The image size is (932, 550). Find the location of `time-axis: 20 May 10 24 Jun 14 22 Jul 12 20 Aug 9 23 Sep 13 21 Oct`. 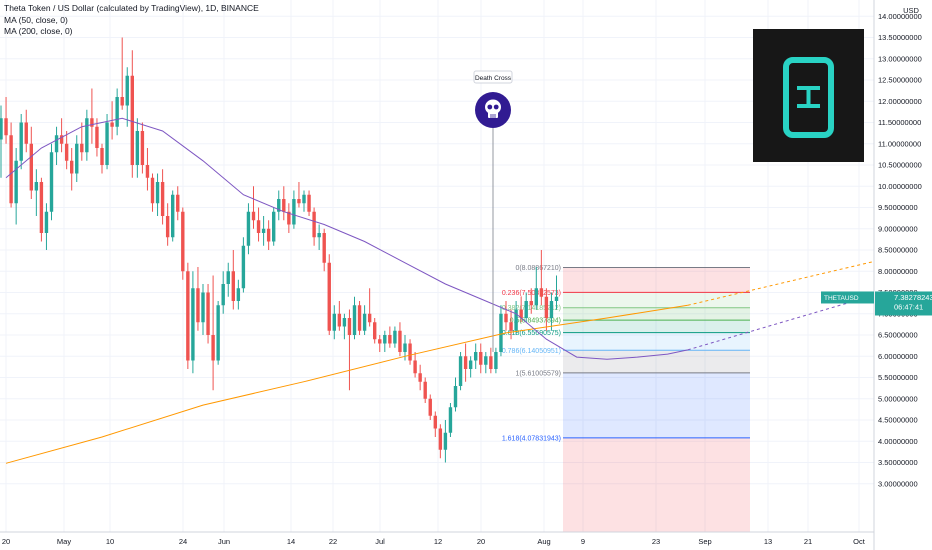

time-axis: 20 May 10 24 Jun 14 22 Jul 12 20 Aug 9 23 Sep 13 21 Oct is located at coordinates (434, 541).